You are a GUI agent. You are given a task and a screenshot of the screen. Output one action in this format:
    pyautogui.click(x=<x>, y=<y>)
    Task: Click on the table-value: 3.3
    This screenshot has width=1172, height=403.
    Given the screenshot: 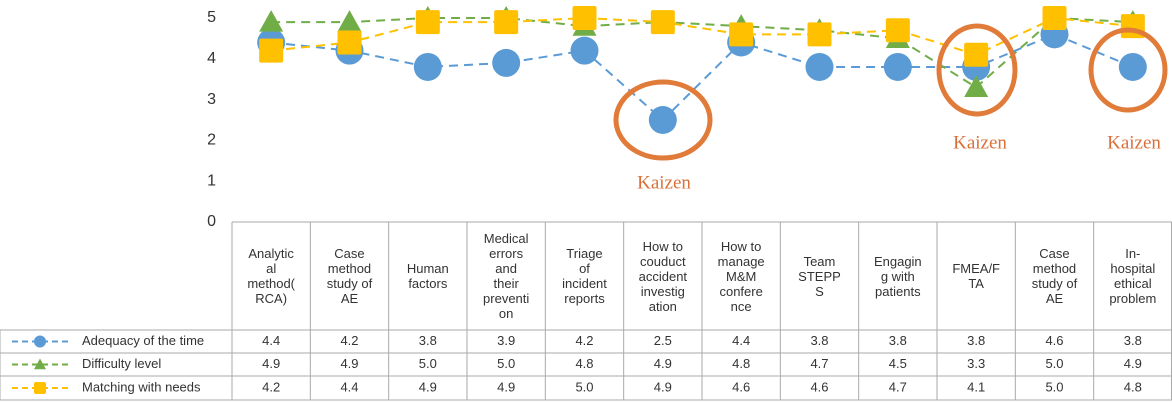 What is the action you would take?
    pyautogui.click(x=976, y=363)
    